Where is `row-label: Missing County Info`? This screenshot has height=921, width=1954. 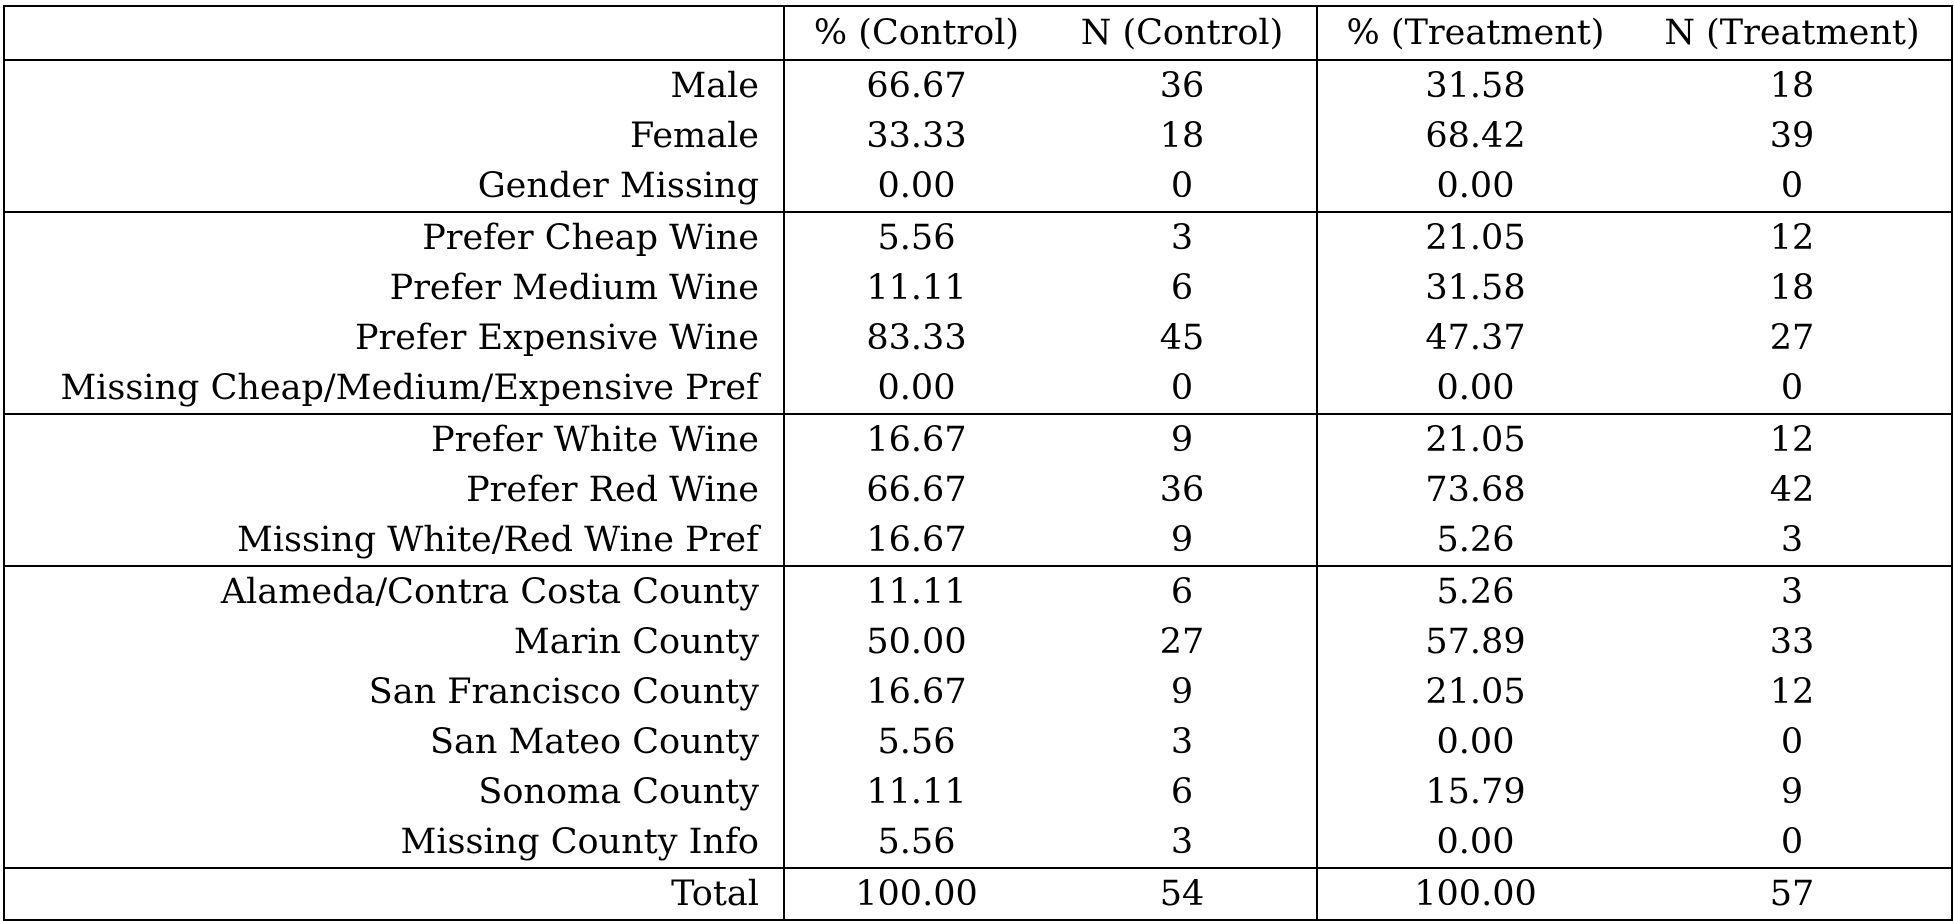 row-label: Missing County Info is located at coordinates (394, 842).